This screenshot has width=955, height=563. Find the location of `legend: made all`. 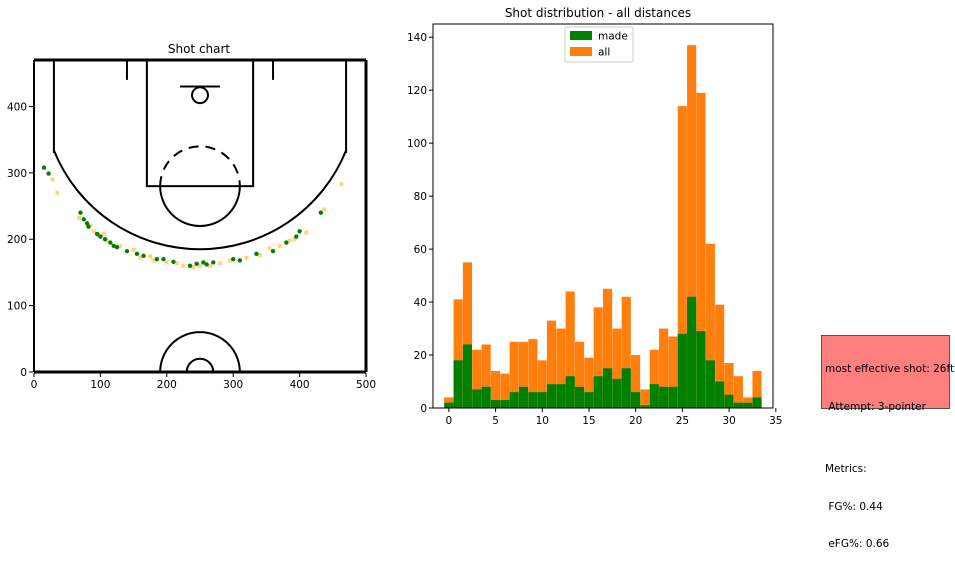

legend: made all is located at coordinates (599, 44).